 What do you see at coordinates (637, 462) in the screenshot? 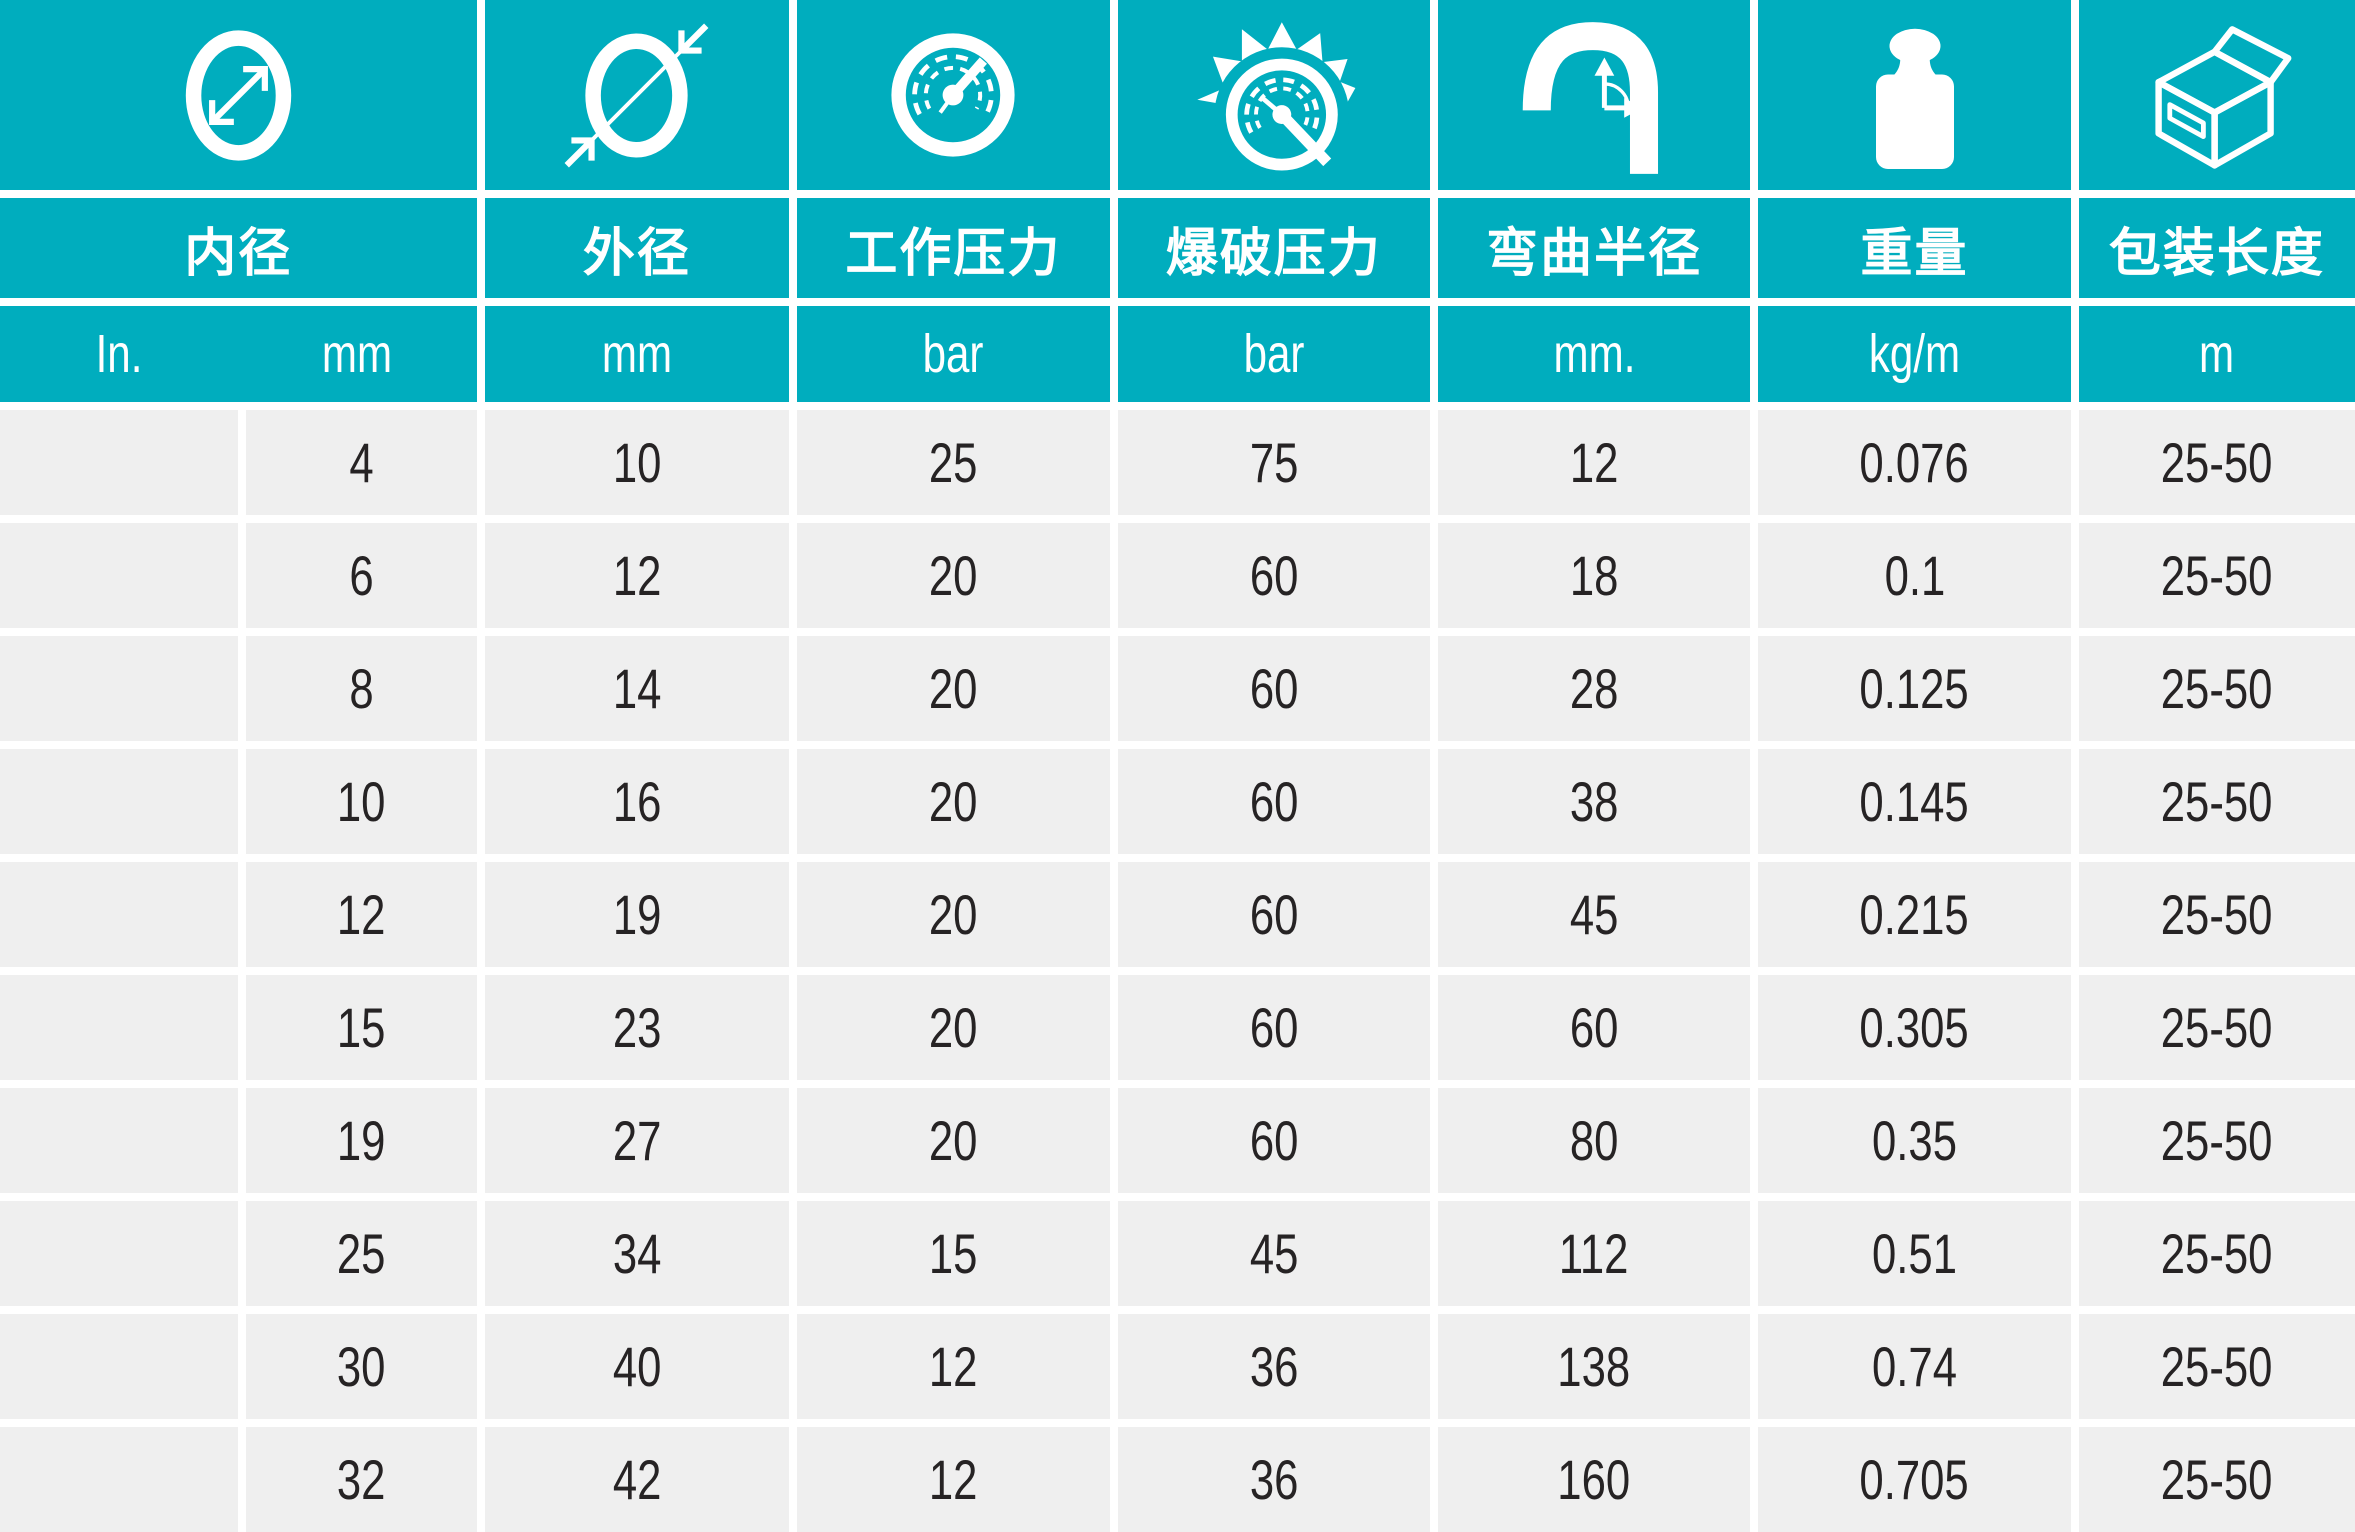
I see `cell-outer-diameter-mm: 10` at bounding box center [637, 462].